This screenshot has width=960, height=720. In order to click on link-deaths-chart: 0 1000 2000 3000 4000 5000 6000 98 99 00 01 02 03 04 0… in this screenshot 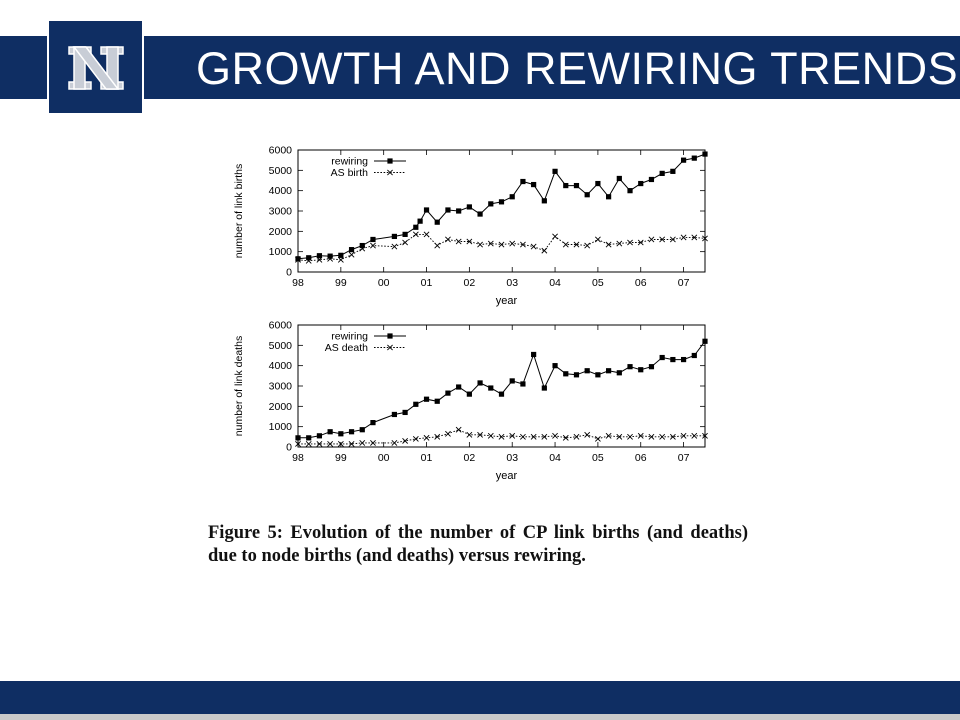, I will do `click(470, 401)`.